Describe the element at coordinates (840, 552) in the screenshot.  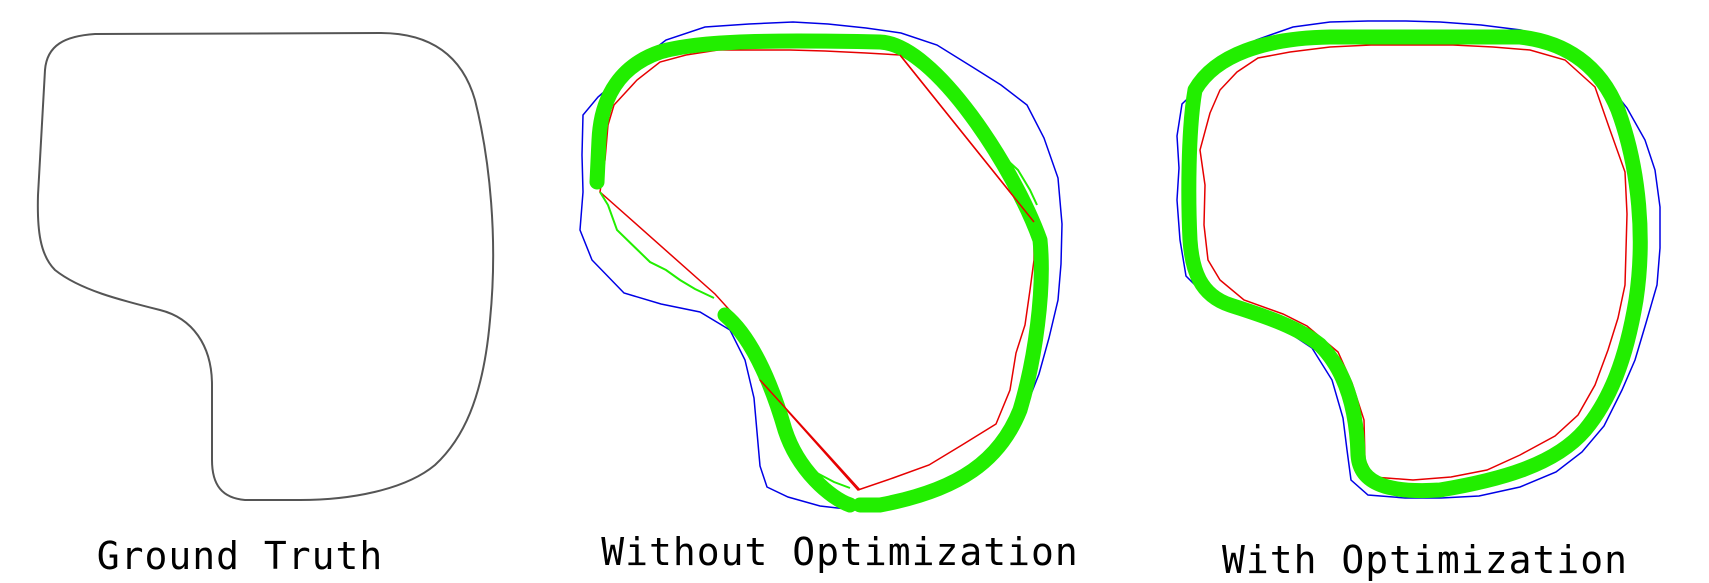
I see `caption-without-optimization: Without Optimization` at that location.